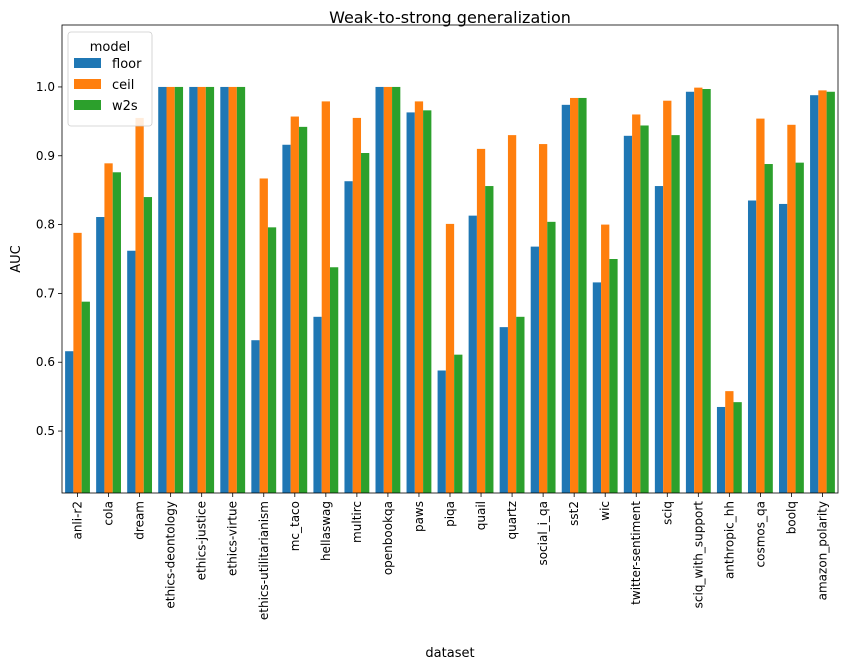 This screenshot has width=846, height=671. I want to click on legend-swatch-ceil, so click(87, 84).